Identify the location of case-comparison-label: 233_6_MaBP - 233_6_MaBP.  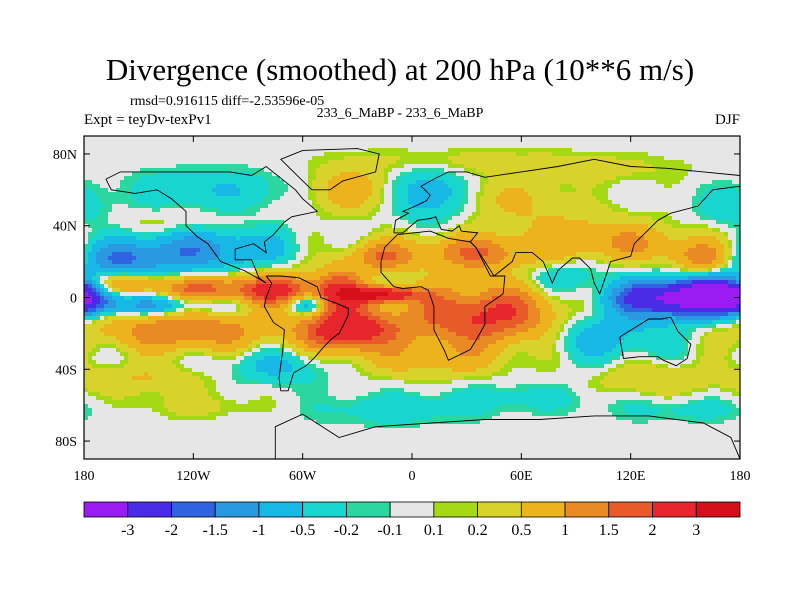
(400, 113).